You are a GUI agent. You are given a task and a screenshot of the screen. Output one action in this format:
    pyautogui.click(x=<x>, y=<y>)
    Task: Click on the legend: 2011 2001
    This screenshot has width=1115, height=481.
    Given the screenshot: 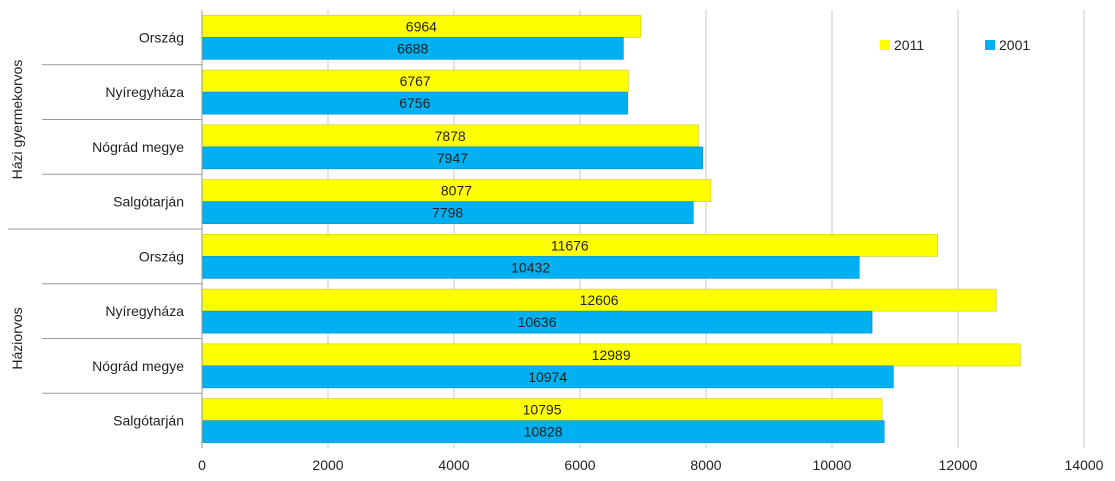 What is the action you would take?
    pyautogui.click(x=955, y=45)
    